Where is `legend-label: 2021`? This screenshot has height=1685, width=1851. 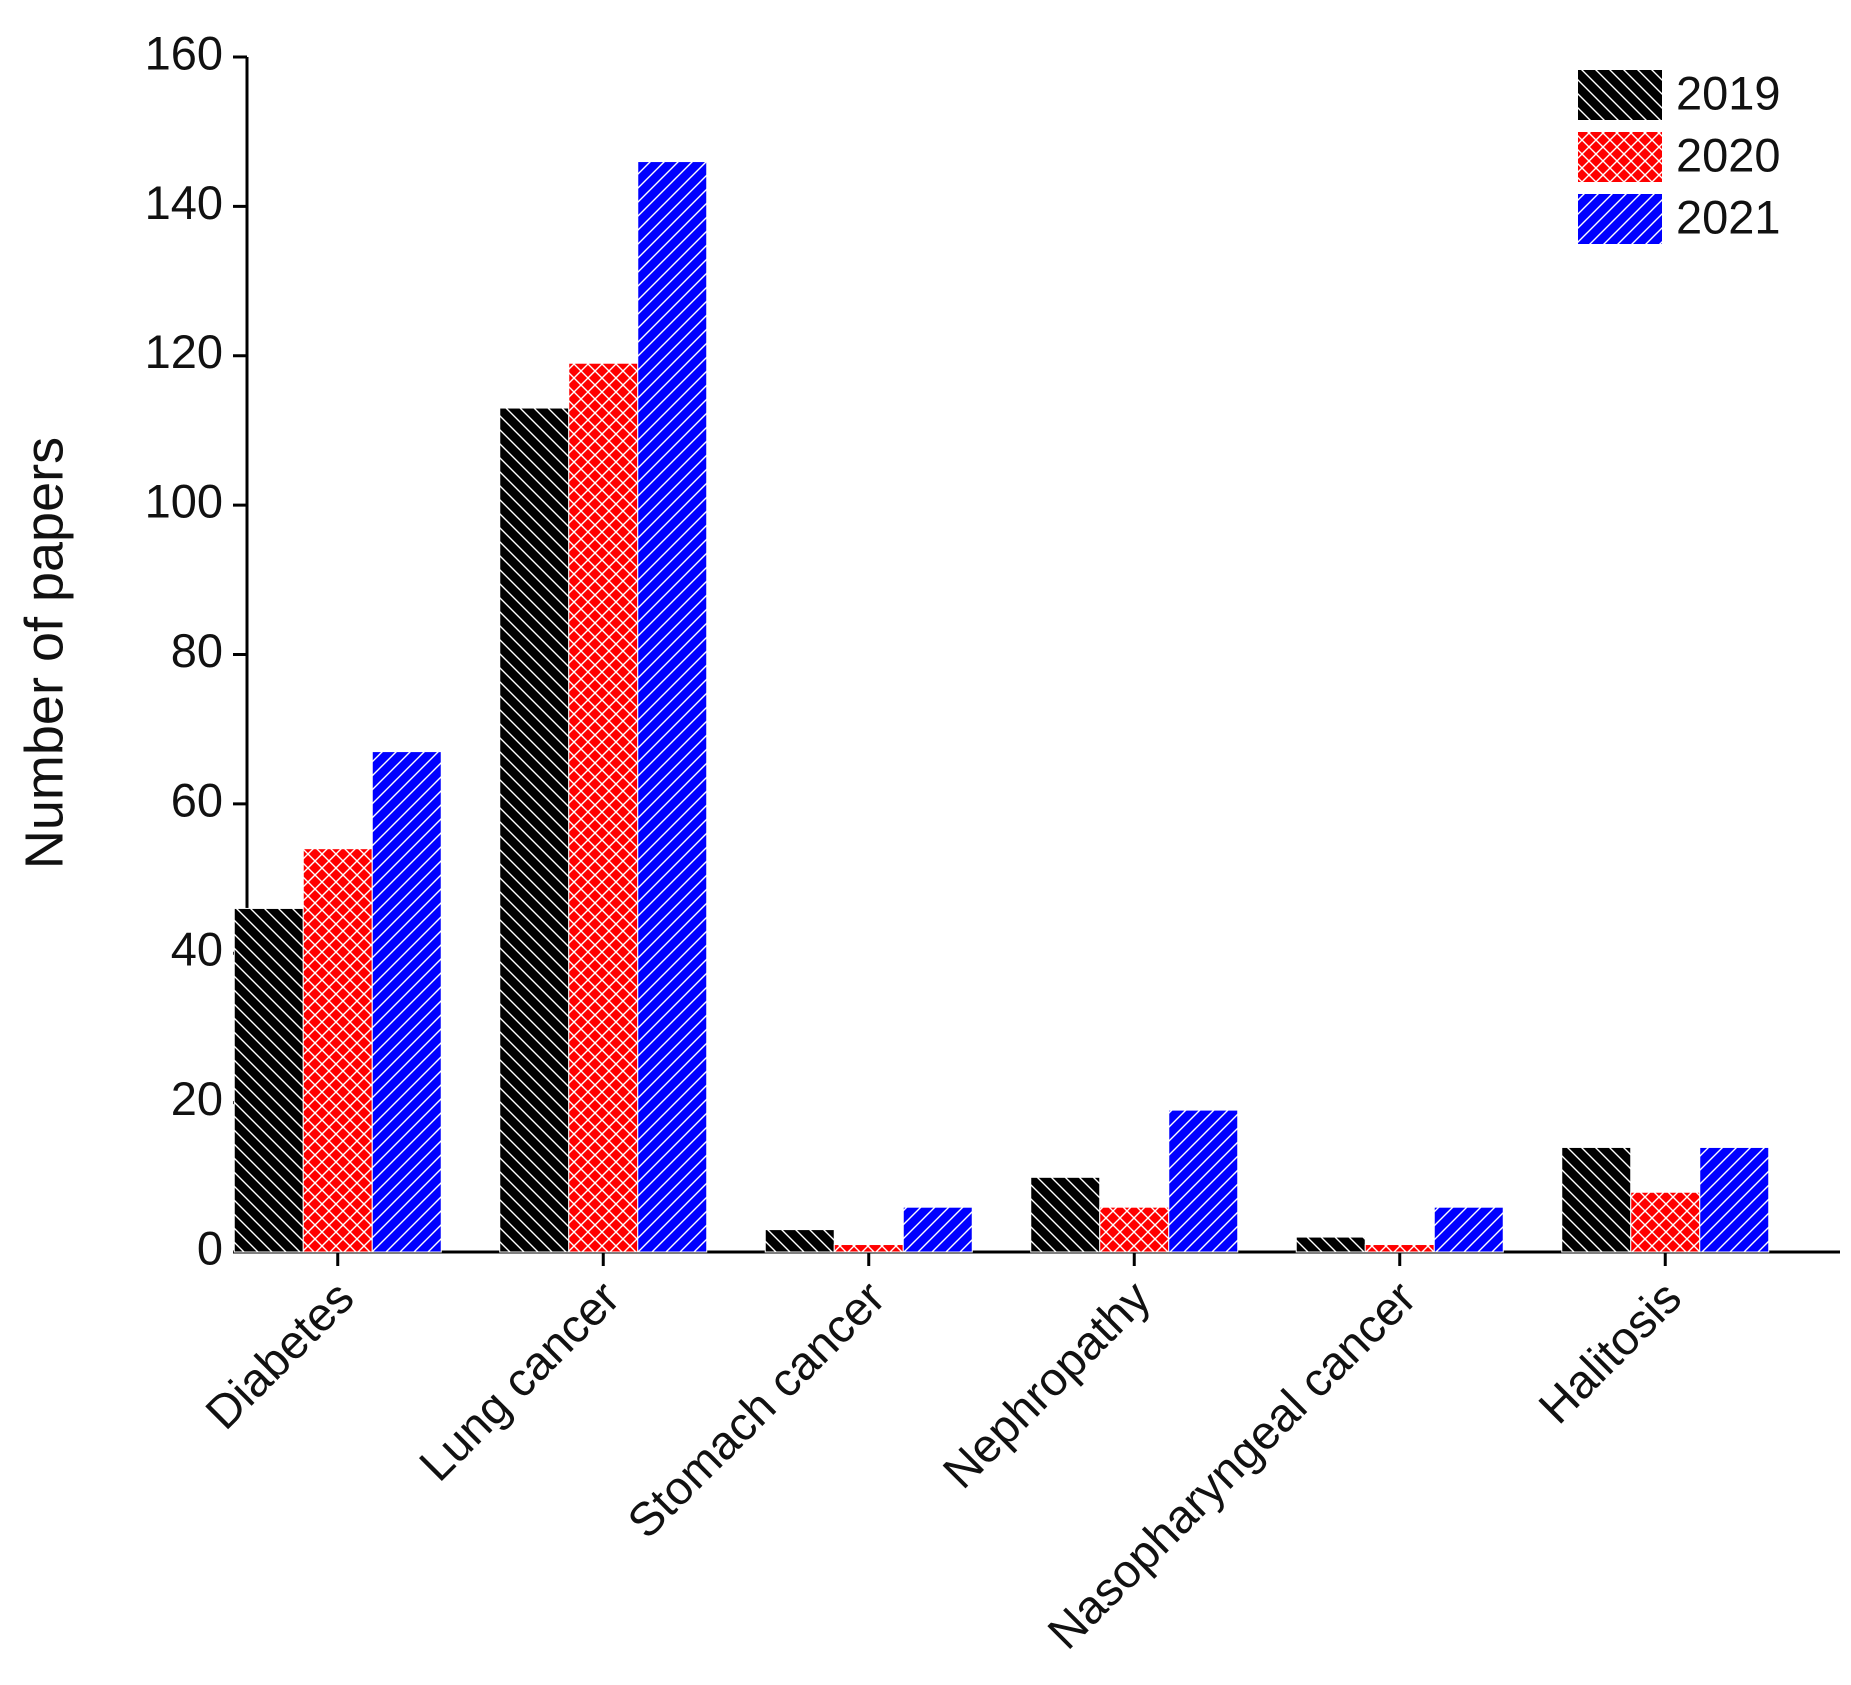
legend-label: 2021 is located at coordinates (1728, 216).